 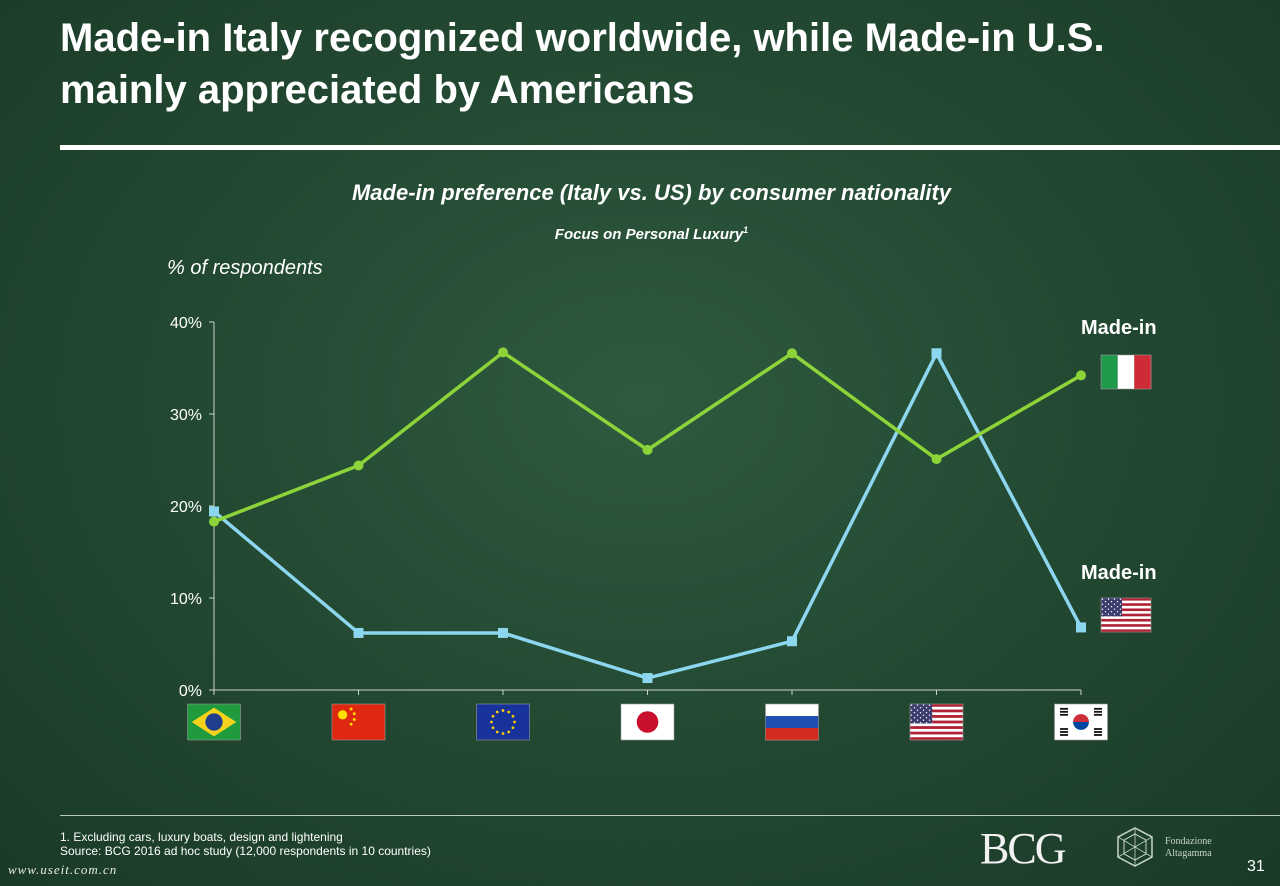 What do you see at coordinates (670, 147) in the screenshot?
I see `title-divider` at bounding box center [670, 147].